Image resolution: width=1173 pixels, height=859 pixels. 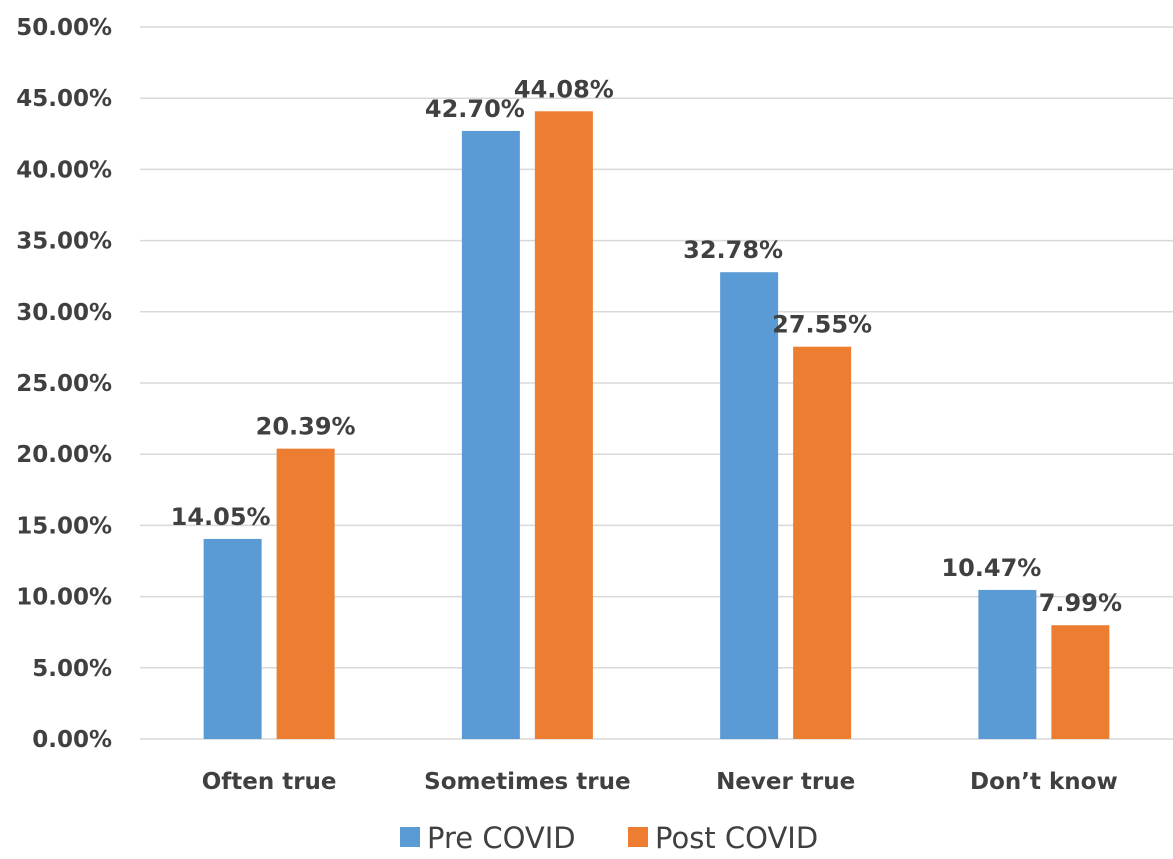 I want to click on y-tick-label: 25.00%, so click(x=64, y=384).